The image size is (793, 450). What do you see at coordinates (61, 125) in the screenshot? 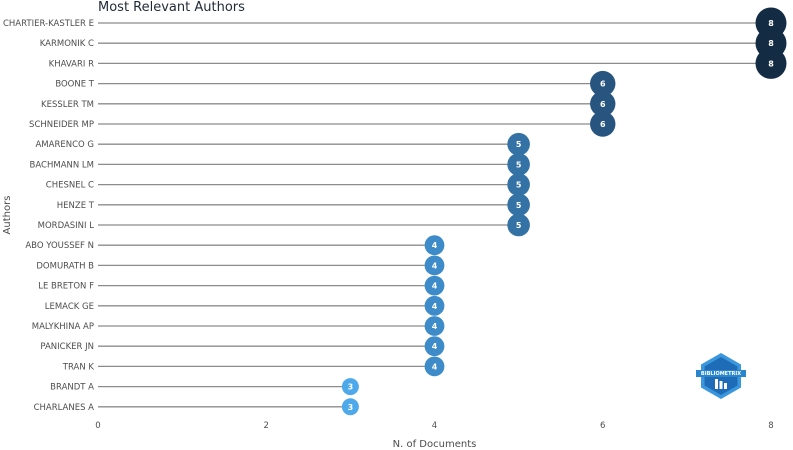
I see `category-label: SCHNEIDER MP` at bounding box center [61, 125].